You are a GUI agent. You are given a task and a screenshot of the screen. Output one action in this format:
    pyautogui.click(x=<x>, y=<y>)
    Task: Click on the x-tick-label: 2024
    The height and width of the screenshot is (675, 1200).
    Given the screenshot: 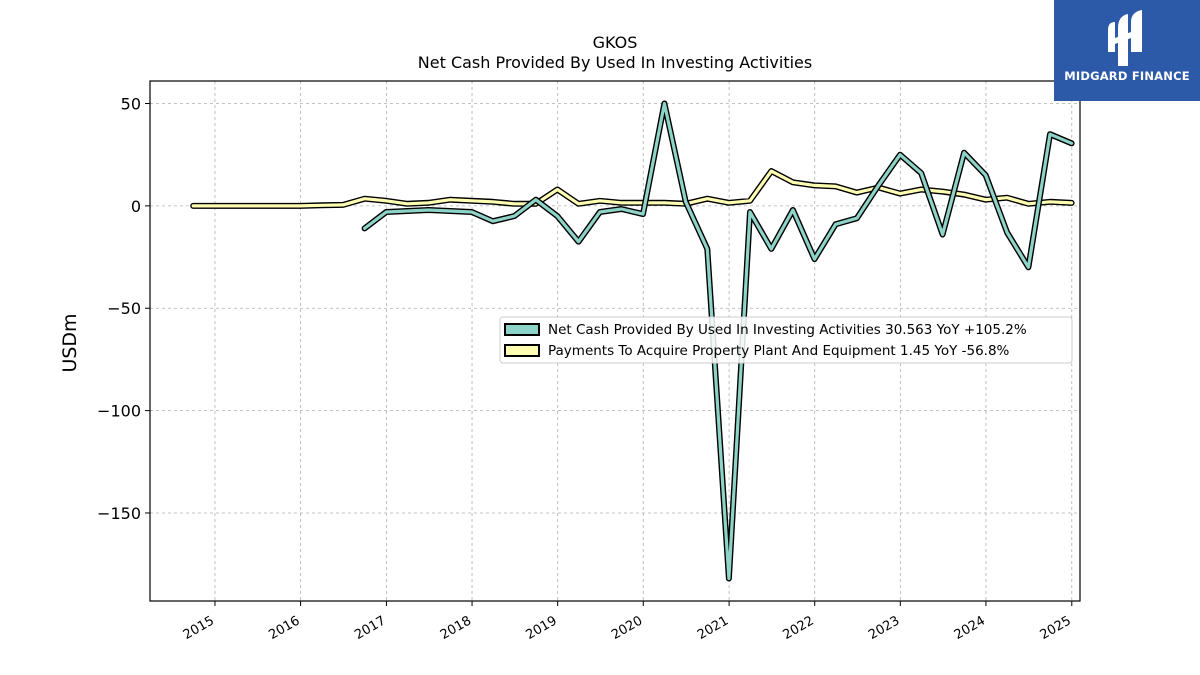 What is the action you would take?
    pyautogui.click(x=970, y=628)
    